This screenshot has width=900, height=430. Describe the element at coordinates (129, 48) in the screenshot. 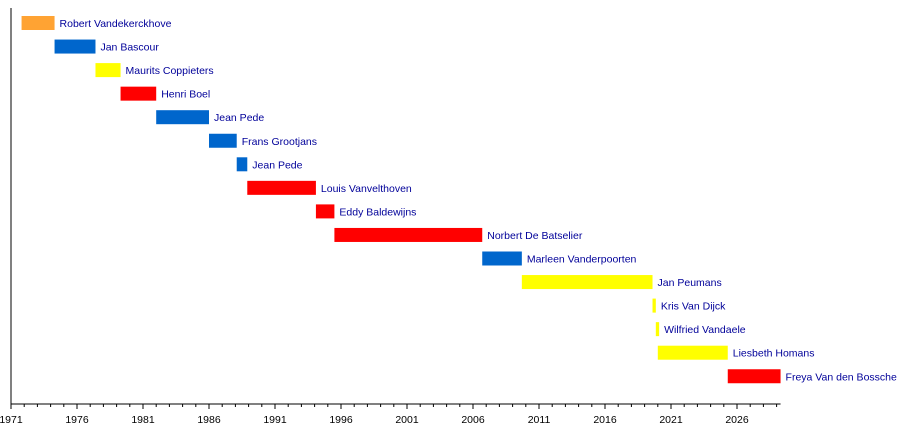

I see `bar-label: Jan Bascour` at that location.